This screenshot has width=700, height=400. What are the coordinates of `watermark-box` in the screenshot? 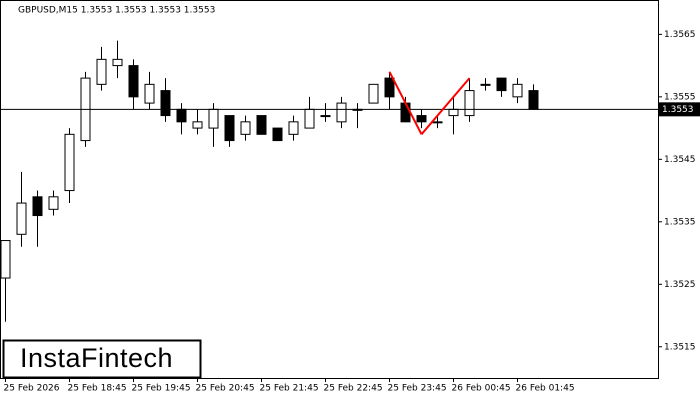 It's located at (102, 359).